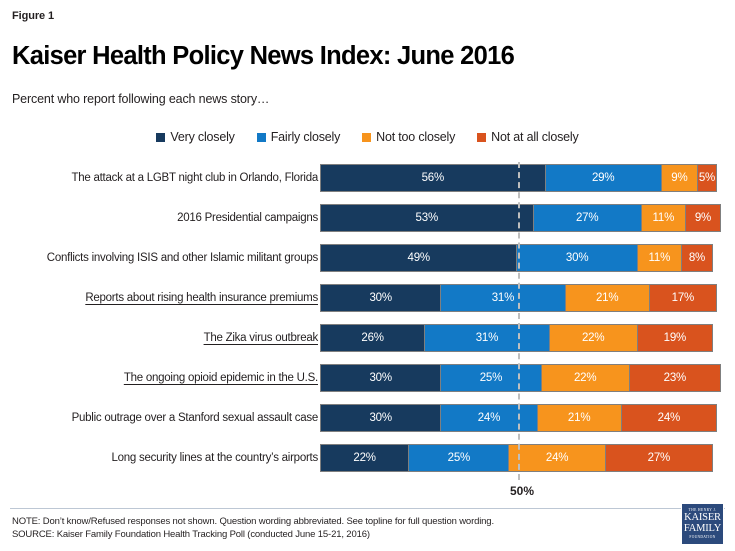 This screenshot has height=551, width=735. I want to click on bar-segment-fairly-closely: 27%, so click(586, 218).